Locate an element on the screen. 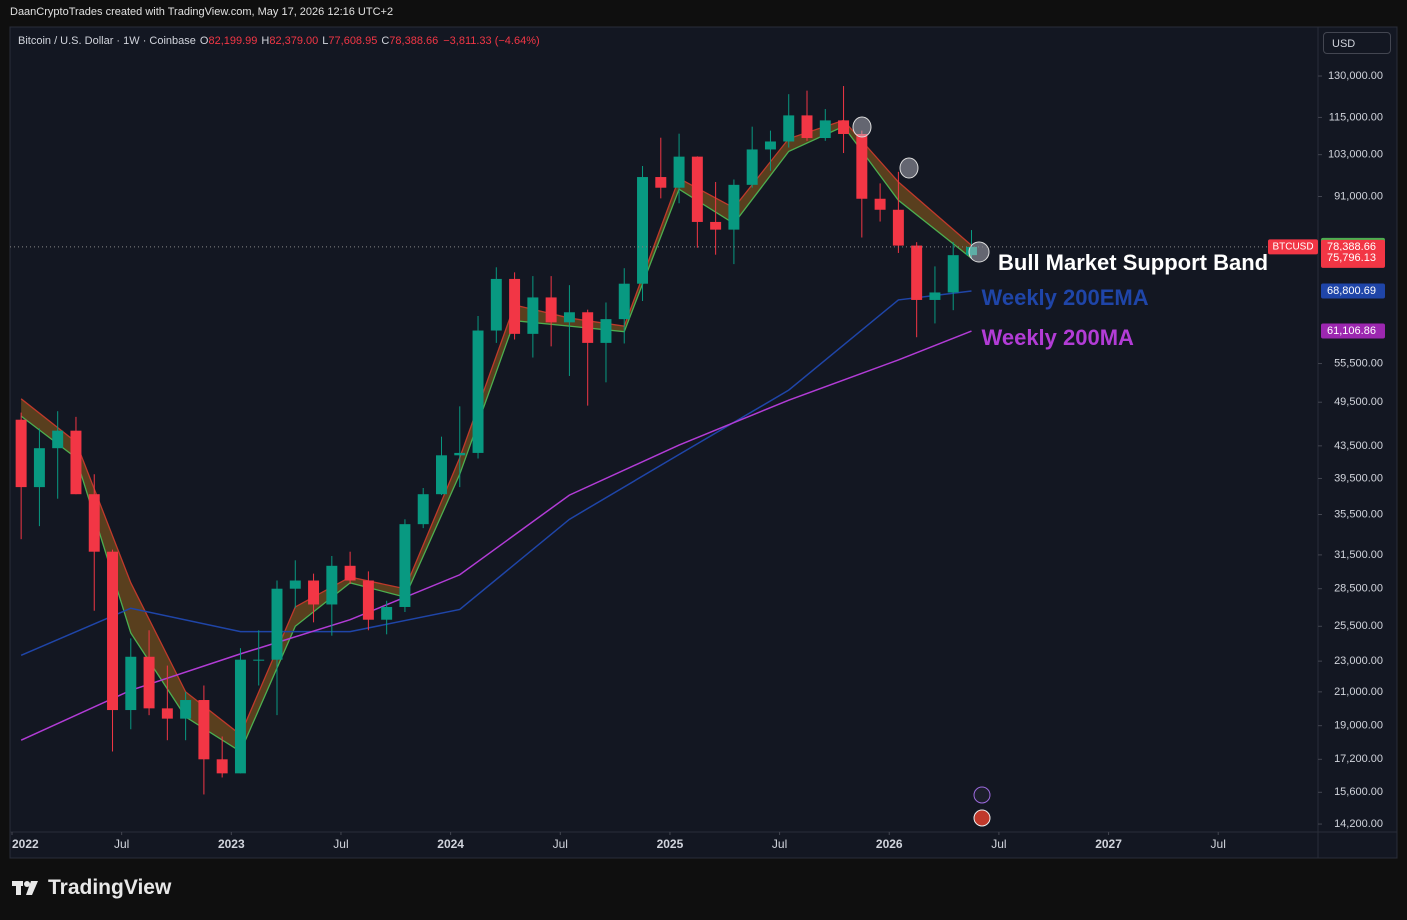 The width and height of the screenshot is (1407, 920). ohlc-value: 77,608.95 is located at coordinates (353, 41).